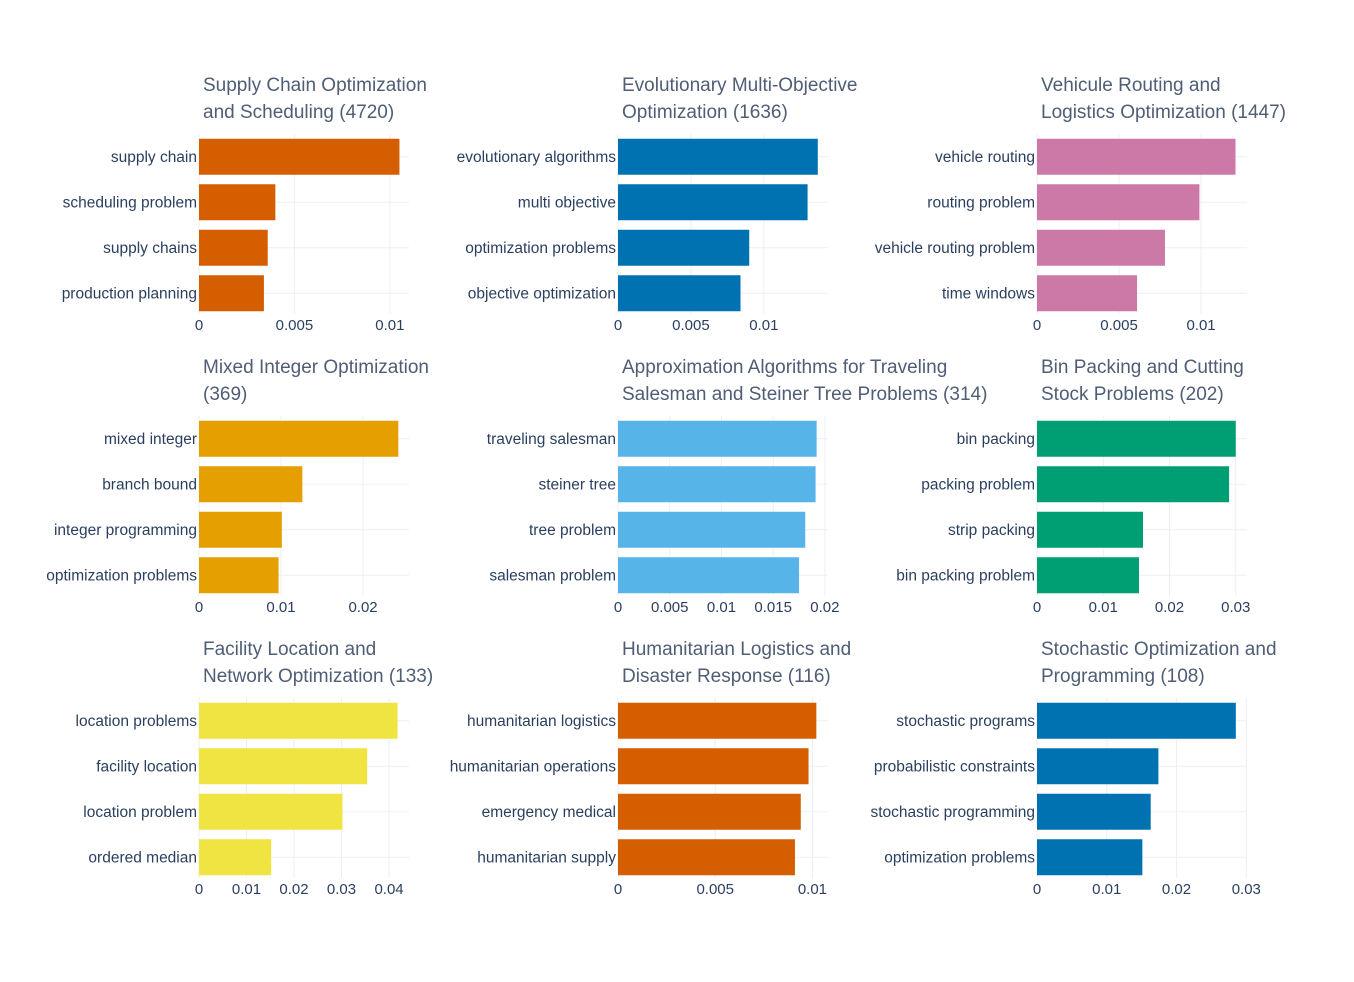 The image size is (1354, 982). What do you see at coordinates (965, 721) in the screenshot?
I see `category-label: stochastic programs` at bounding box center [965, 721].